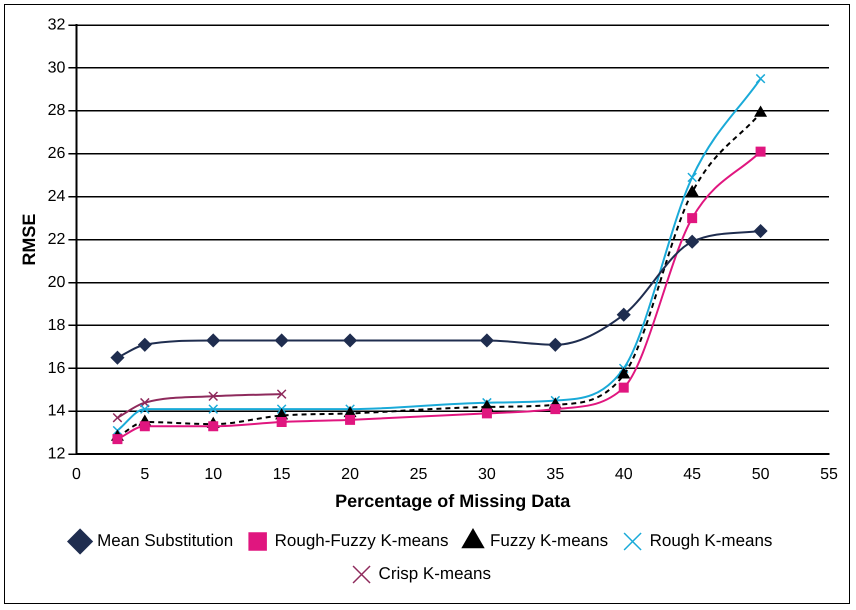  What do you see at coordinates (57, 153) in the screenshot?
I see `y-tick-label: 26` at bounding box center [57, 153].